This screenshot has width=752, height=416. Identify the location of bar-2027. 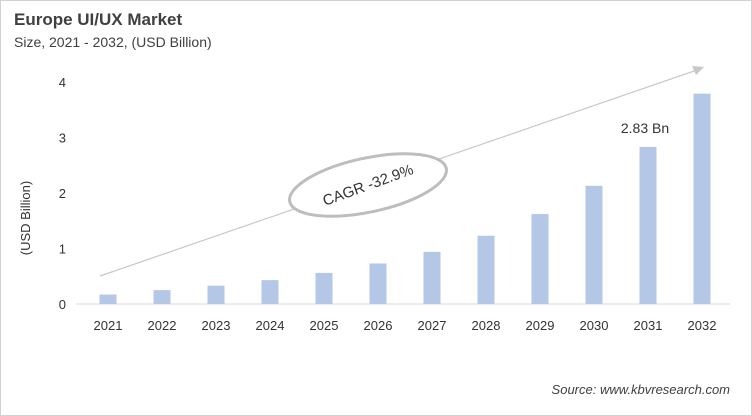
(432, 277).